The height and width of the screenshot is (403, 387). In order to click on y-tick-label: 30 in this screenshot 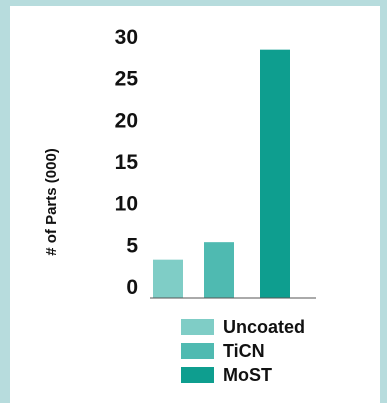, I will do `click(126, 37)`.